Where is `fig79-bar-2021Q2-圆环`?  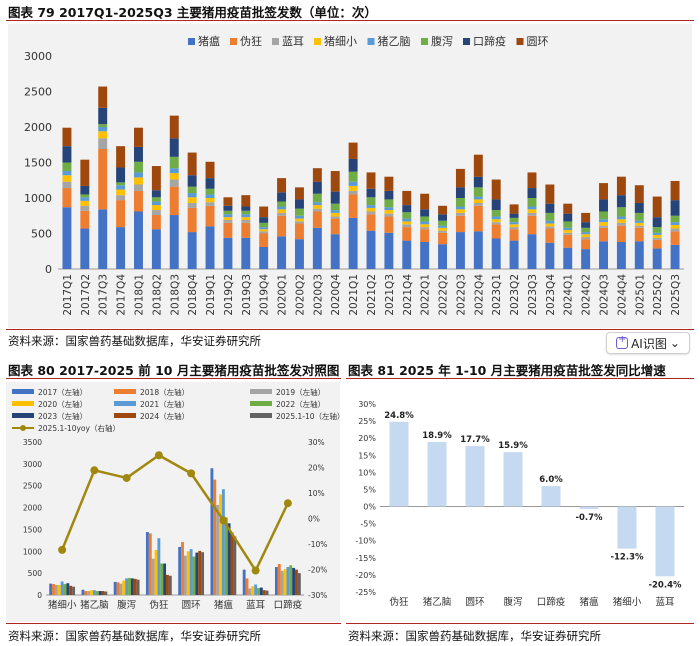
fig79-bar-2021Q2-圆环 is located at coordinates (371, 180).